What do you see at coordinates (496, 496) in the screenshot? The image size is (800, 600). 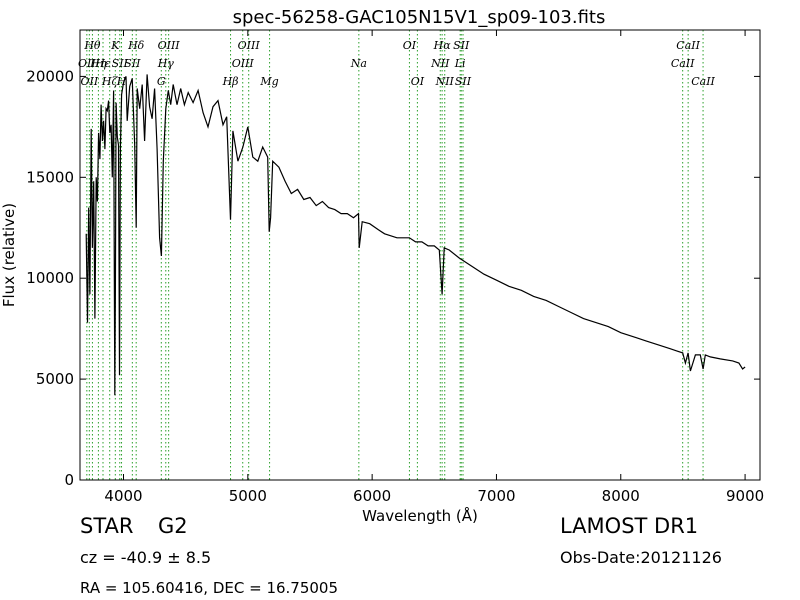 I see `x-tick-label-3: 7000` at bounding box center [496, 496].